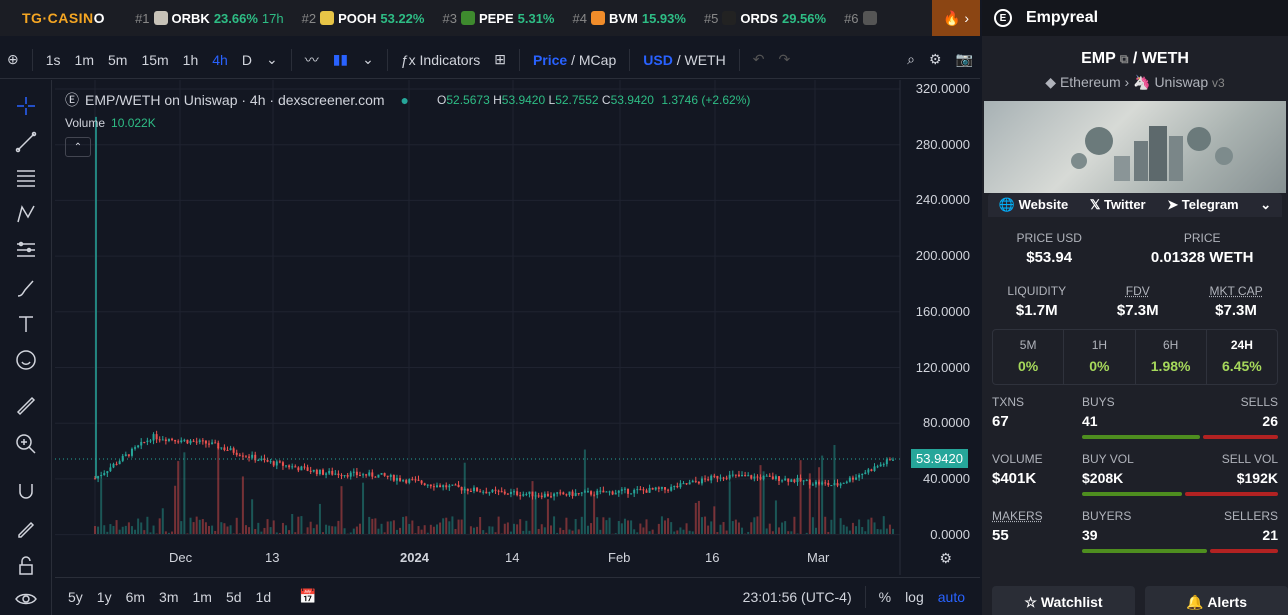  What do you see at coordinates (26, 444) in the screenshot?
I see `zoom-in-icon` at bounding box center [26, 444].